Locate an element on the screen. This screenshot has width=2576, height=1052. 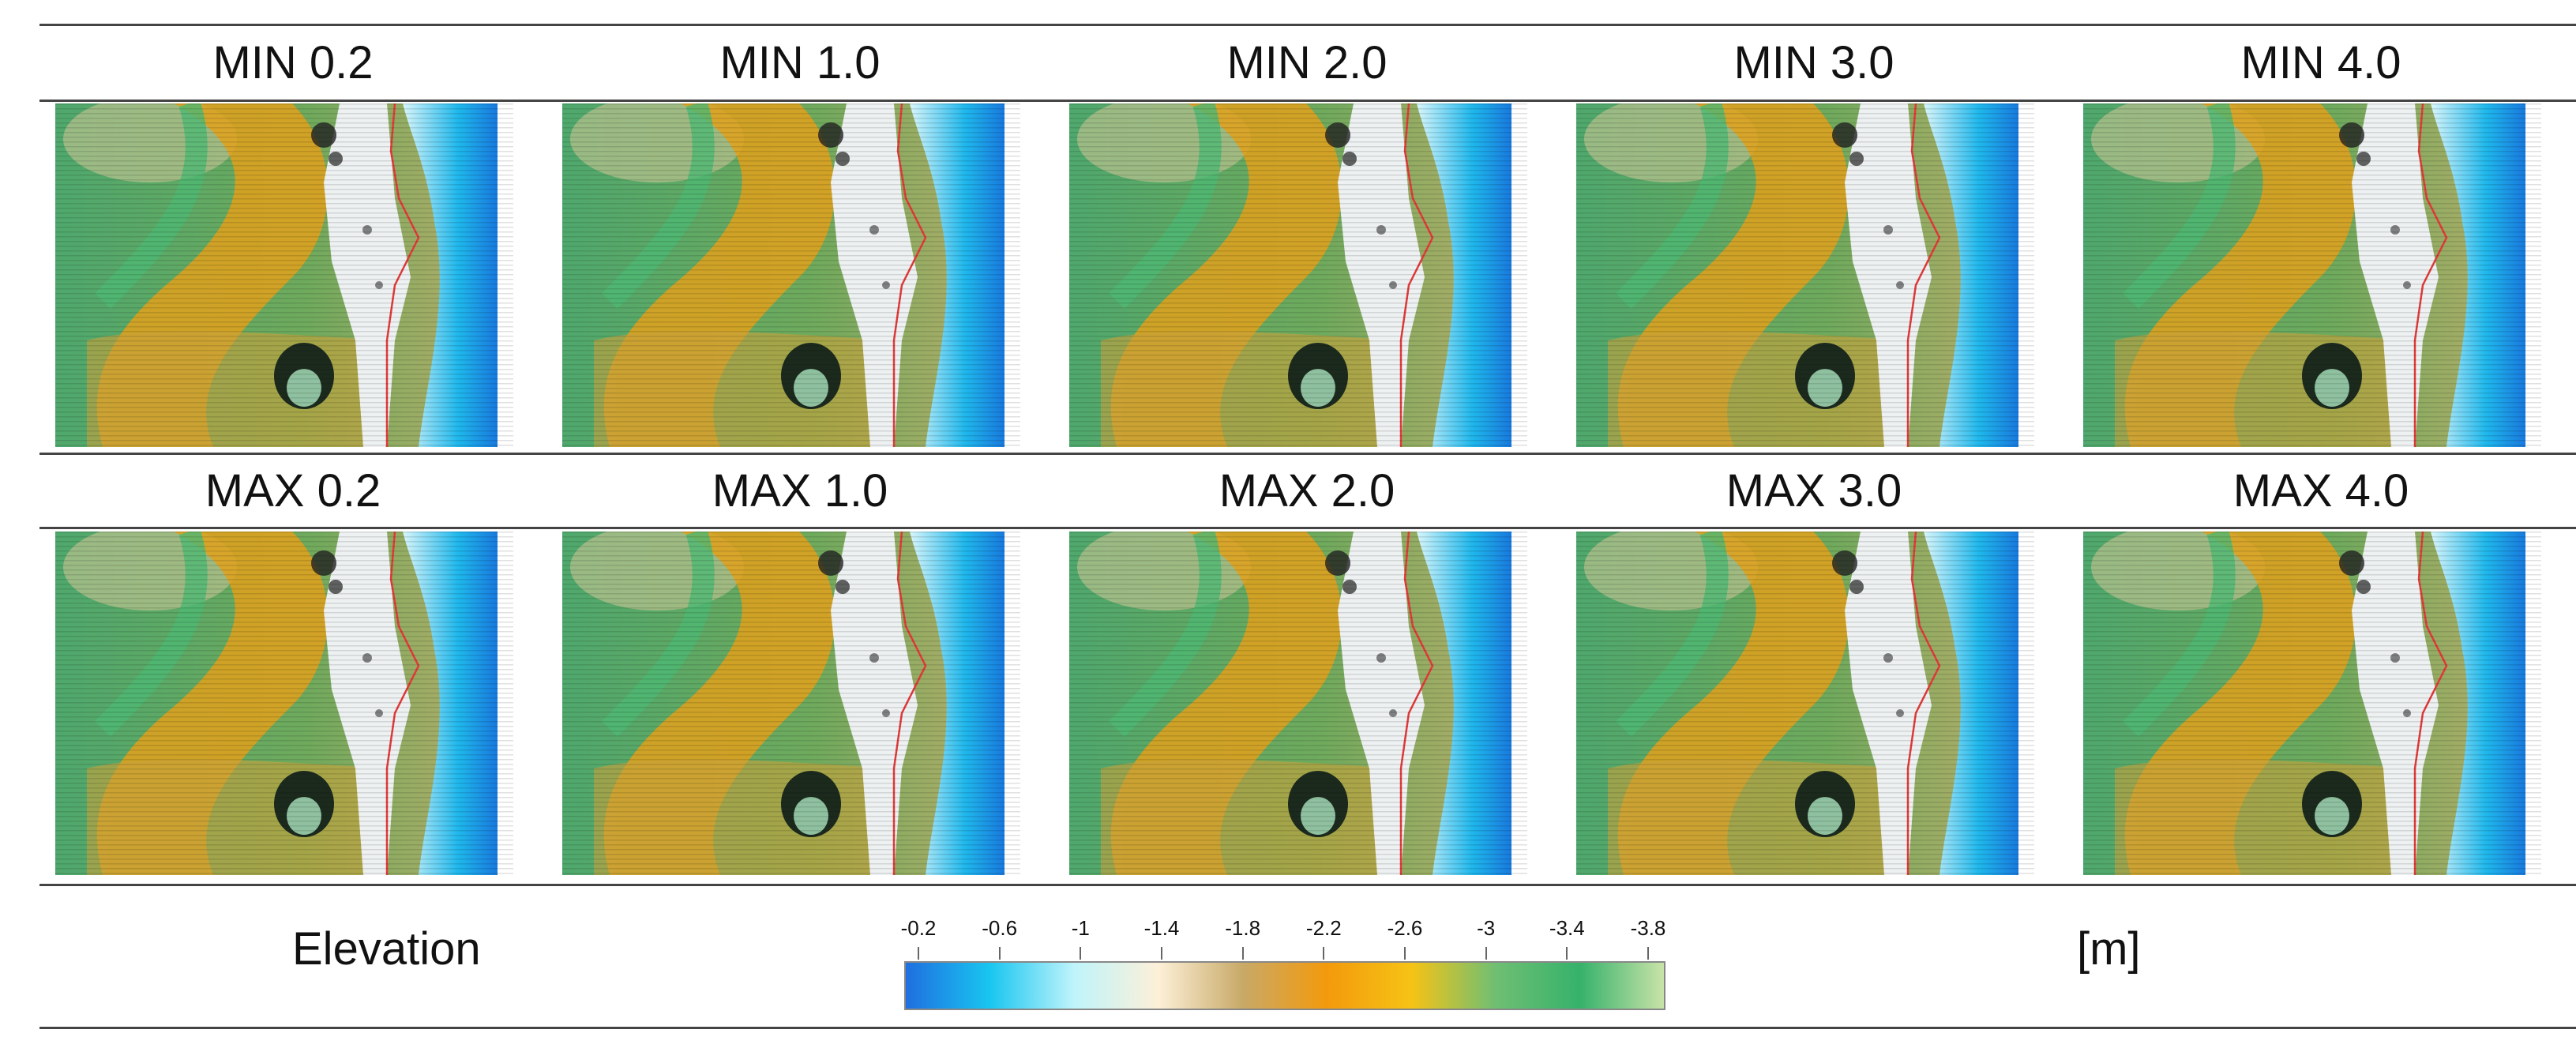
panel-label-min-0.2: MIN 0.2 is located at coordinates (293, 62).